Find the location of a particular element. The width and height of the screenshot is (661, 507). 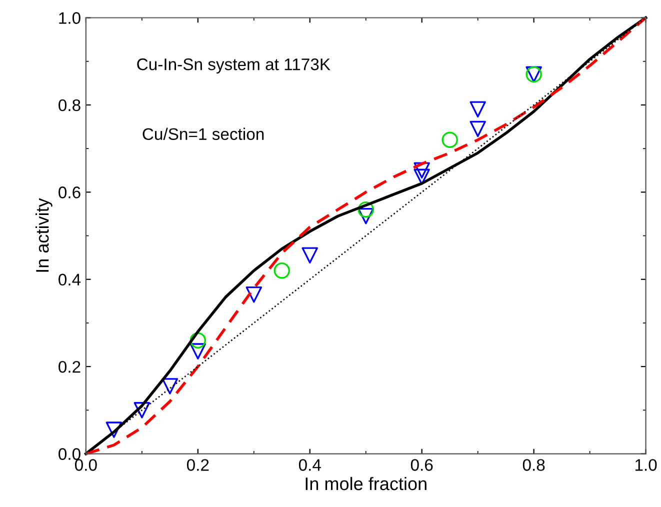

x-axis-title: In mole fraction is located at coordinates (366, 483).